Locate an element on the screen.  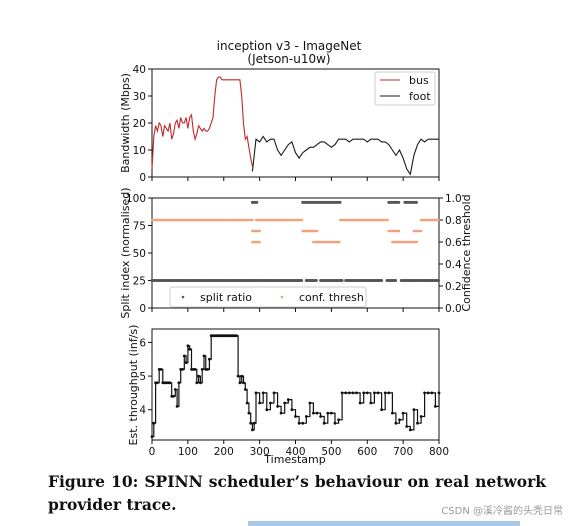
y-tick-label: 25 is located at coordinates (139, 282).